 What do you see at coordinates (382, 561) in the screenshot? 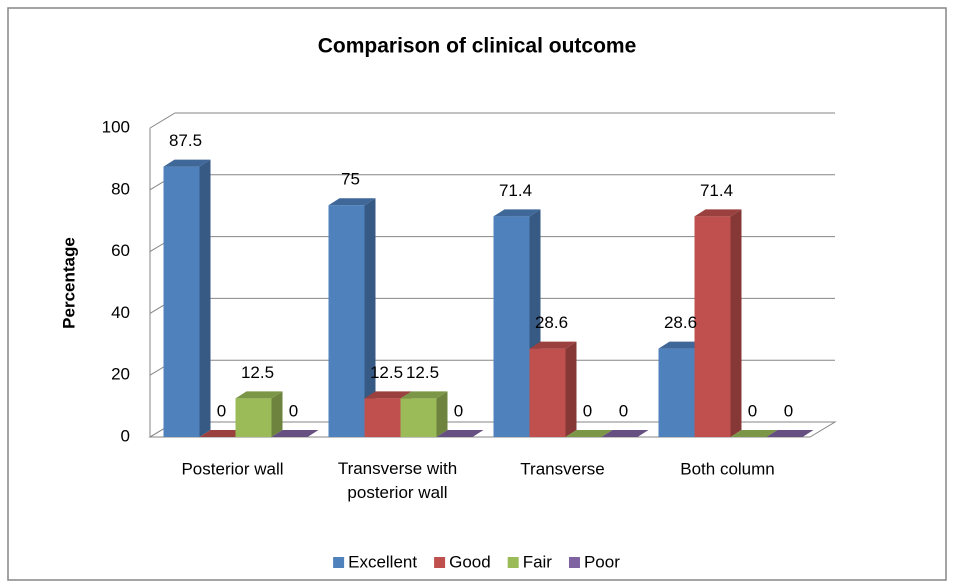
I see `legend-label: Excellent` at bounding box center [382, 561].